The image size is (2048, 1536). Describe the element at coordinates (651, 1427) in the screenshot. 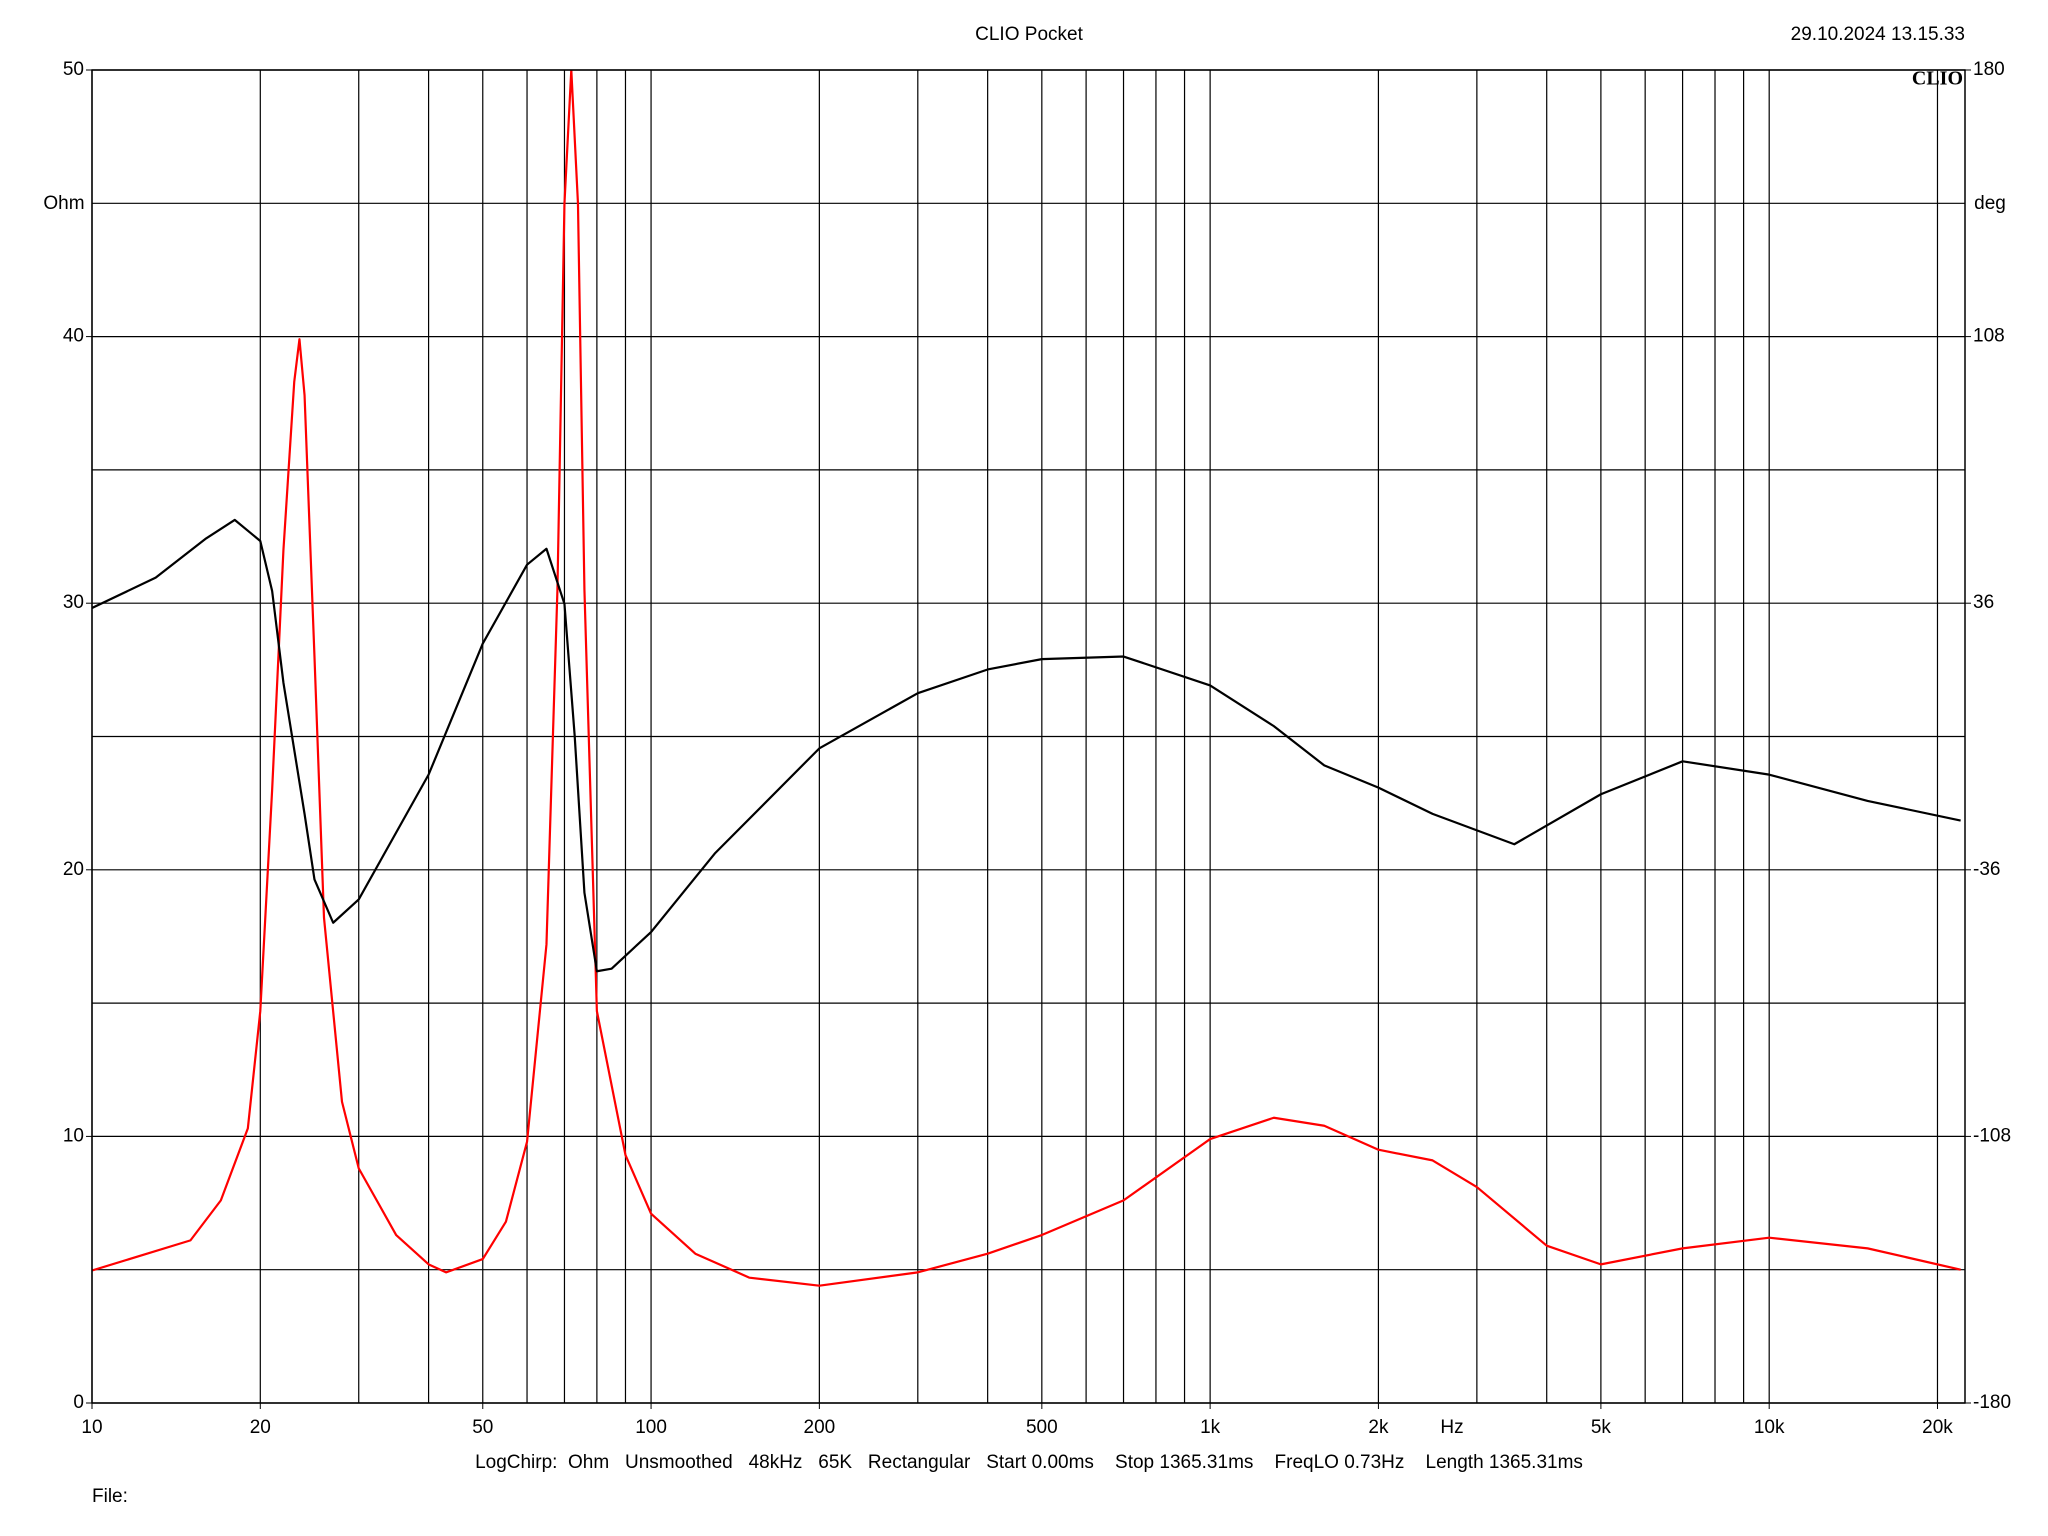

I see `x-tick-label: 100` at that location.